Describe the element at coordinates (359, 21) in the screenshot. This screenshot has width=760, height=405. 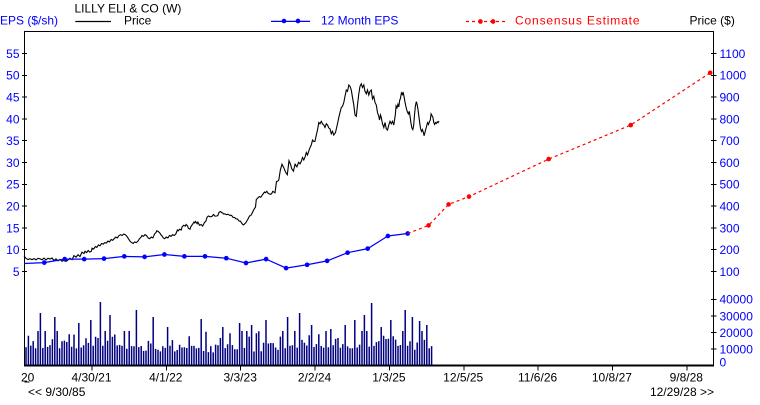
I see `svg-text: 12 Month EPS` at that location.